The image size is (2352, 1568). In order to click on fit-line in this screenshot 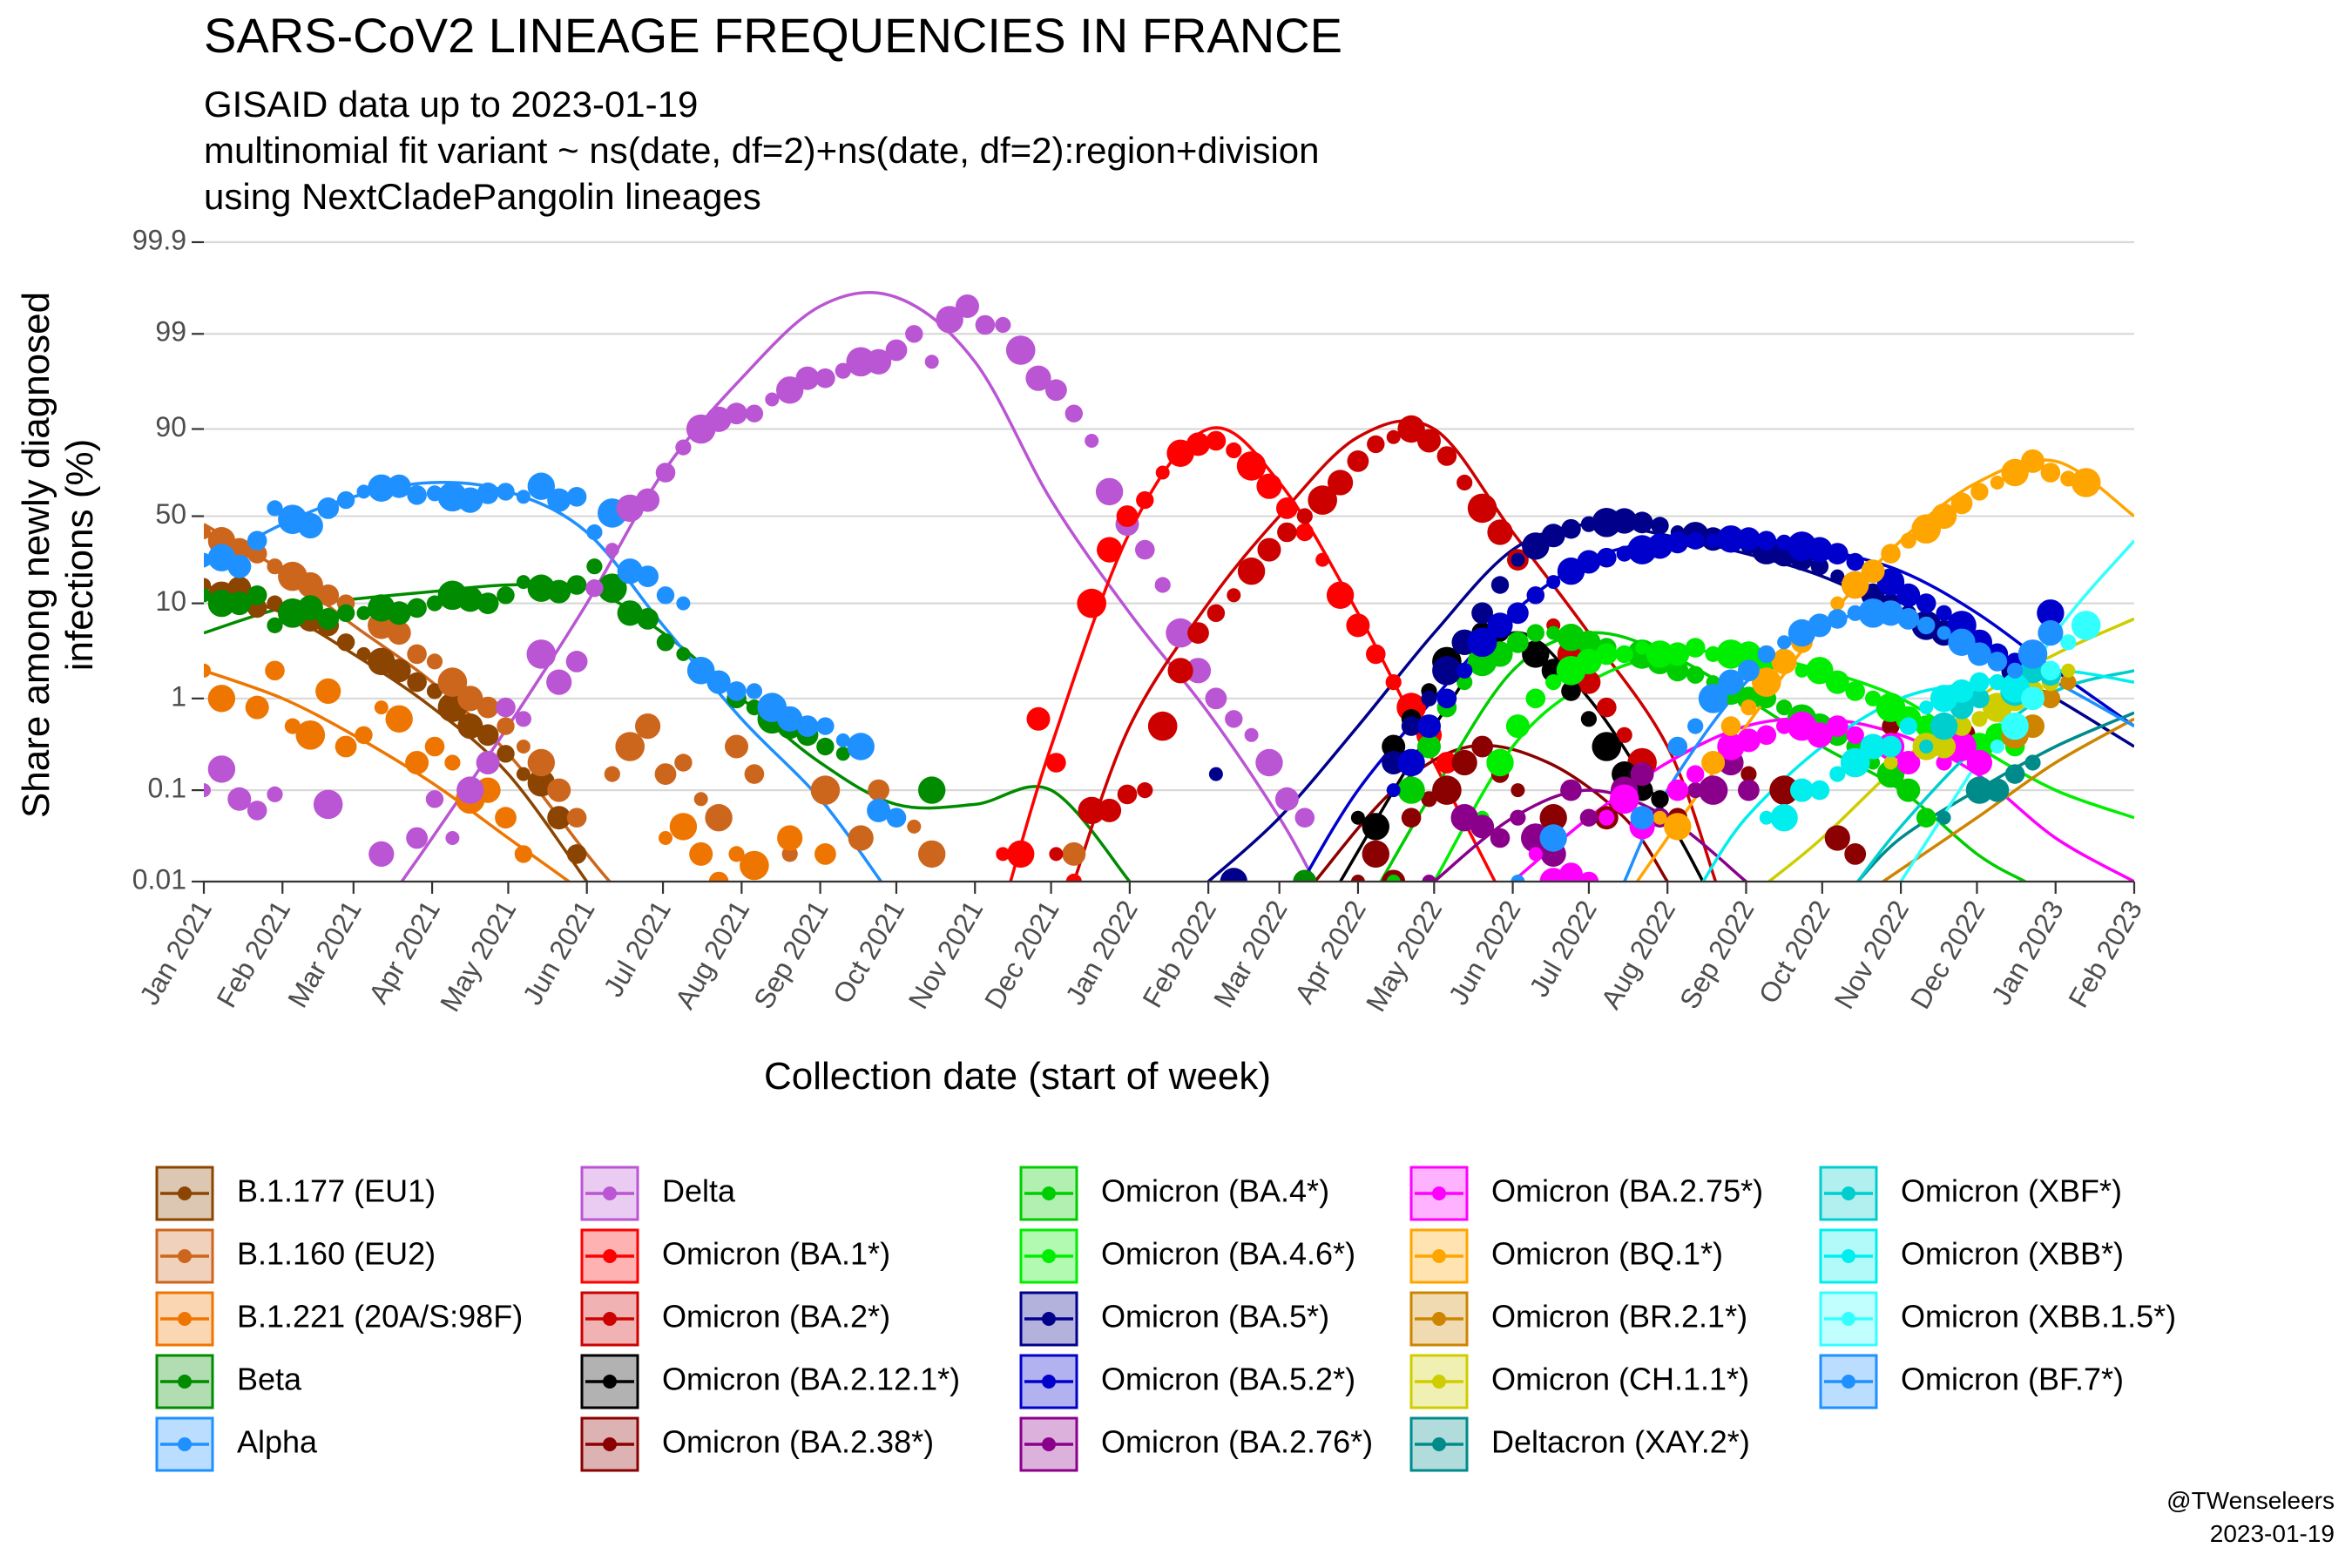, I will do `click(858, 586)`.